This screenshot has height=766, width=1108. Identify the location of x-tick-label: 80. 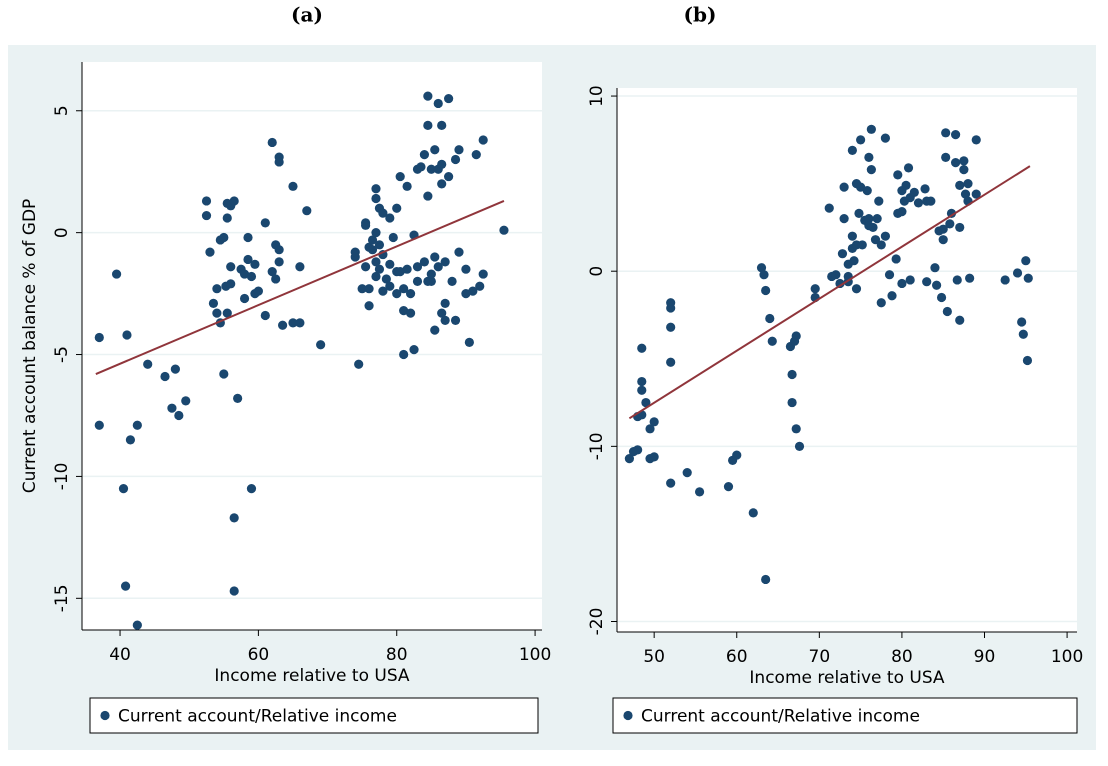
(902, 657).